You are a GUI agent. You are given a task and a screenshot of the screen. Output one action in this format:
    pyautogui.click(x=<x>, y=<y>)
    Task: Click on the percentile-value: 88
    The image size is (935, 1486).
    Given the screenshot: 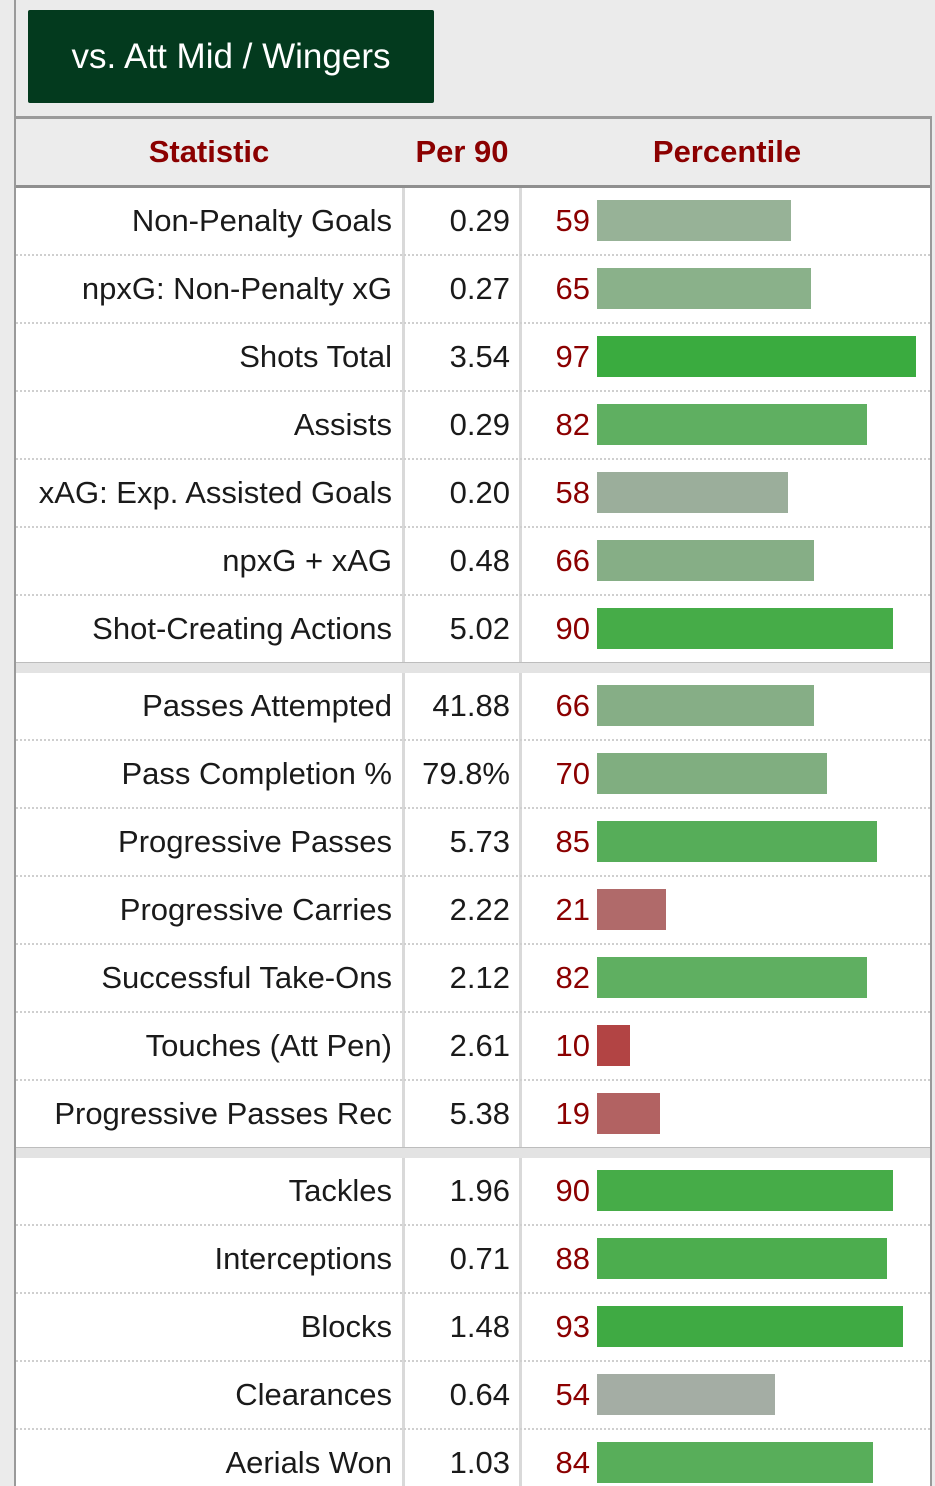 What is the action you would take?
    pyautogui.click(x=572, y=1258)
    